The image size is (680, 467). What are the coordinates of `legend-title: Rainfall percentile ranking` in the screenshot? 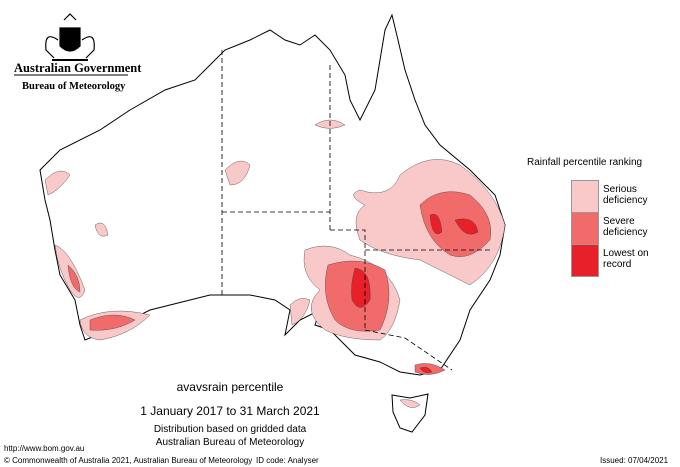 It's located at (585, 162).